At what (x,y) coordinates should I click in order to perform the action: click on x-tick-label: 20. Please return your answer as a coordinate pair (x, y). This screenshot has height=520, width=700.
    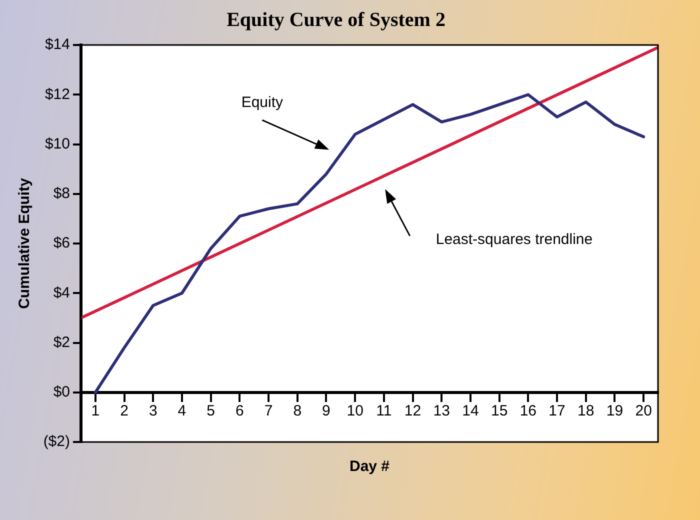
    Looking at the image, I should click on (643, 411).